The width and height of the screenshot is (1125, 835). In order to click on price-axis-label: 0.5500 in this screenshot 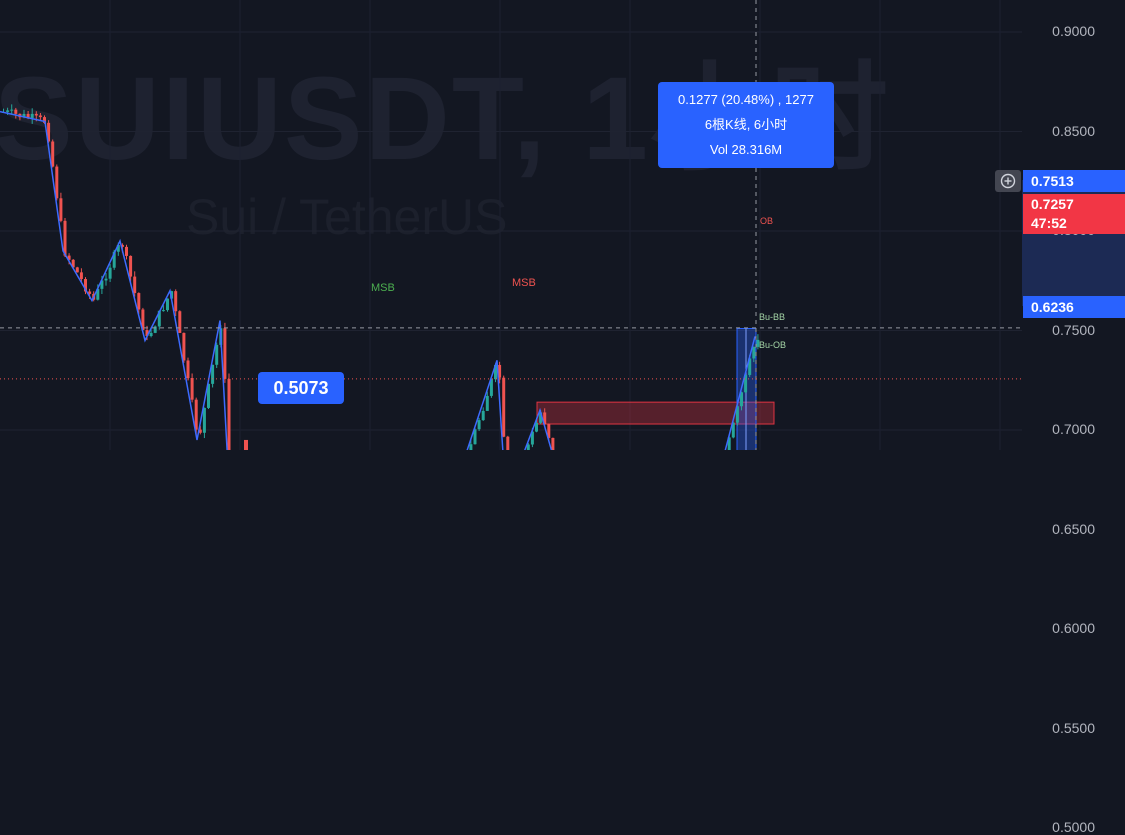, I will do `click(1073, 727)`.